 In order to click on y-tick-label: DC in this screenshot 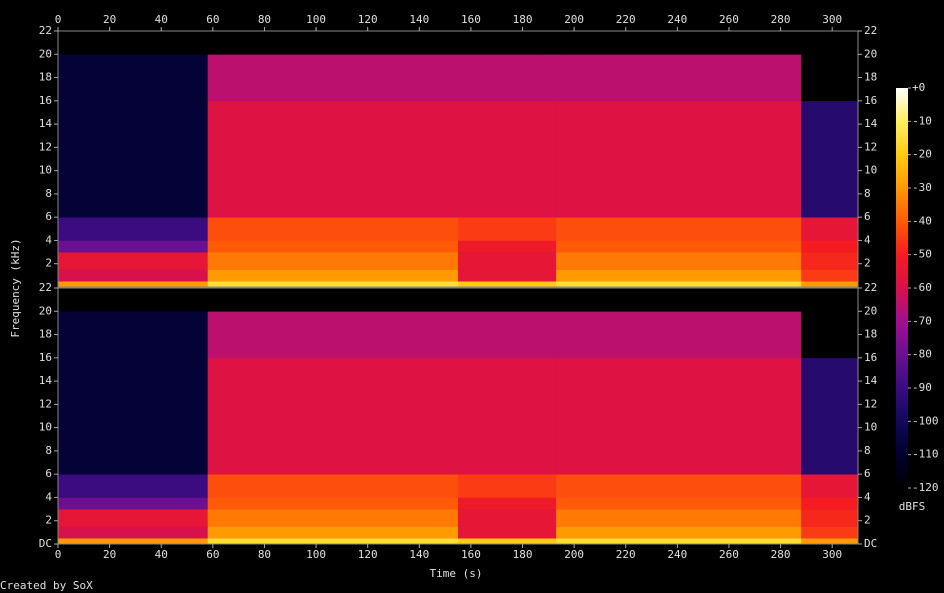, I will do `click(45, 543)`.